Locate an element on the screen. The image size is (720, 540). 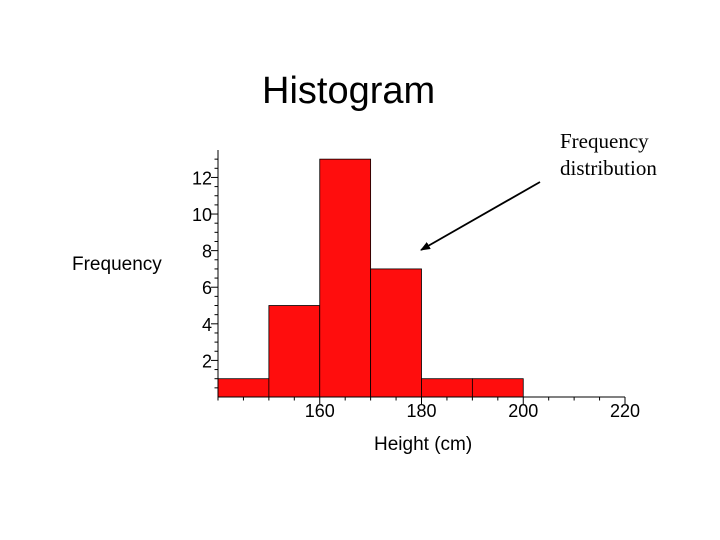
x-tick-label: 220 is located at coordinates (625, 411).